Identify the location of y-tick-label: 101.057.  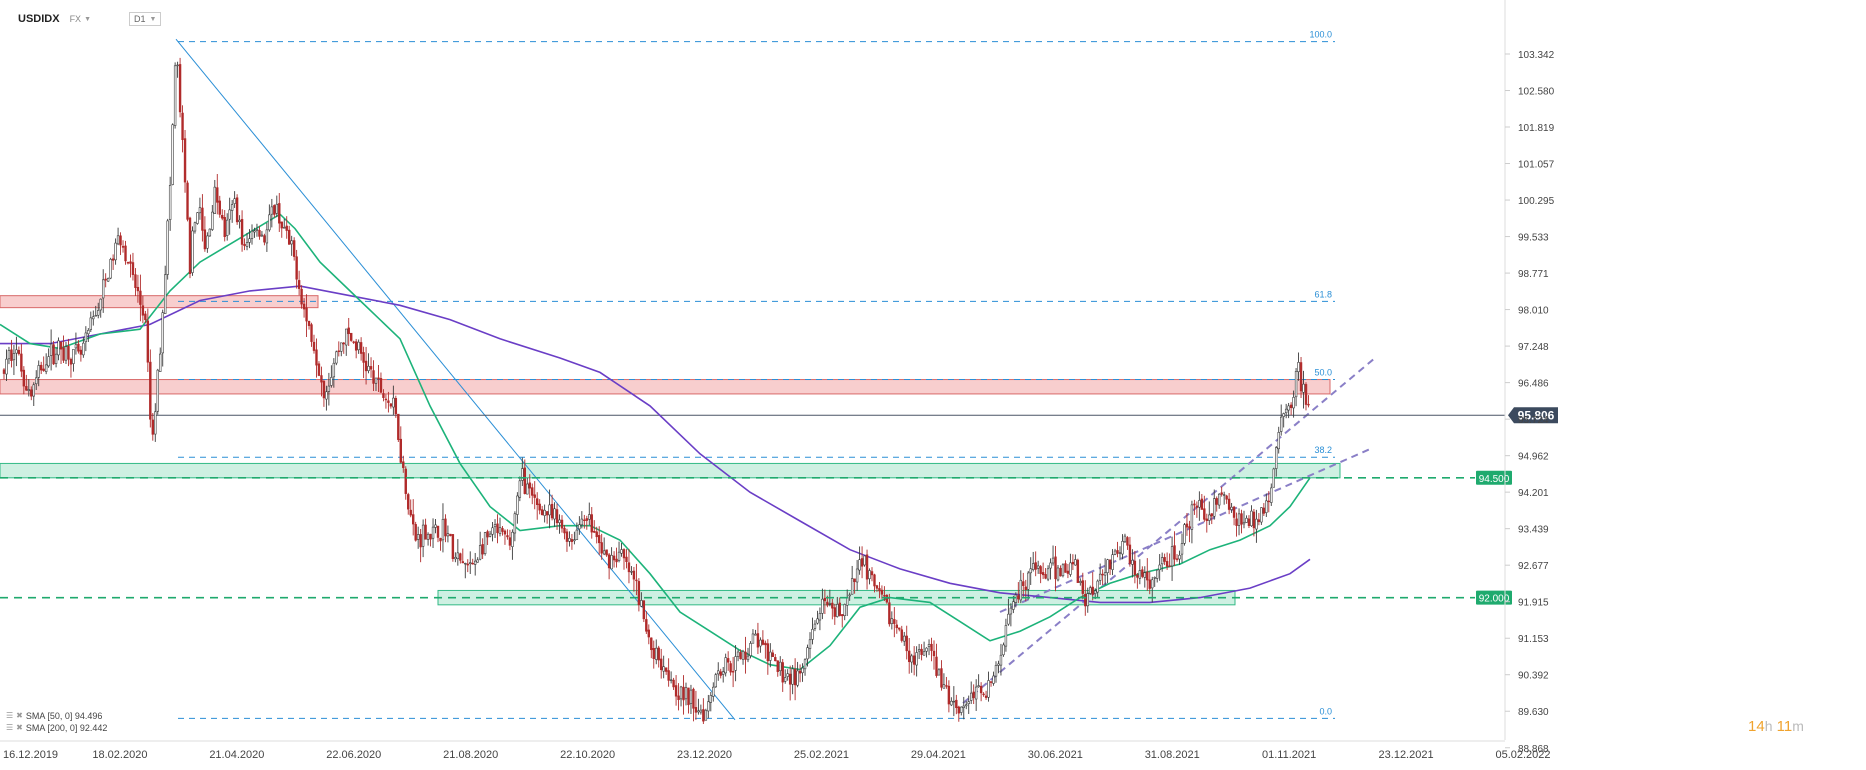
(1536, 165).